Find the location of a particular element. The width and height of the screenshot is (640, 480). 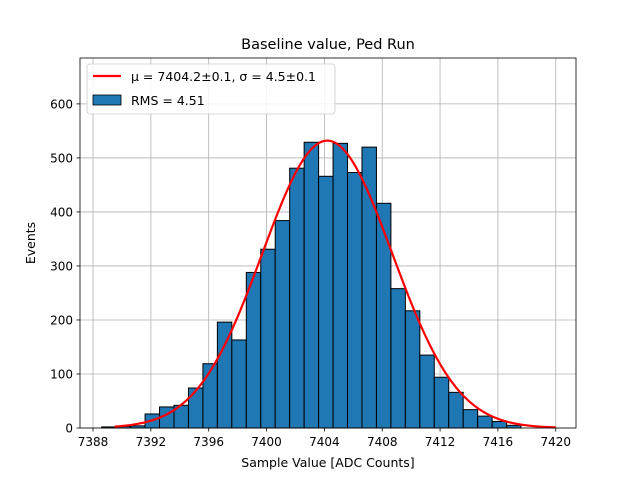

chart-title: Baseline value, Ped Run is located at coordinates (328, 45).